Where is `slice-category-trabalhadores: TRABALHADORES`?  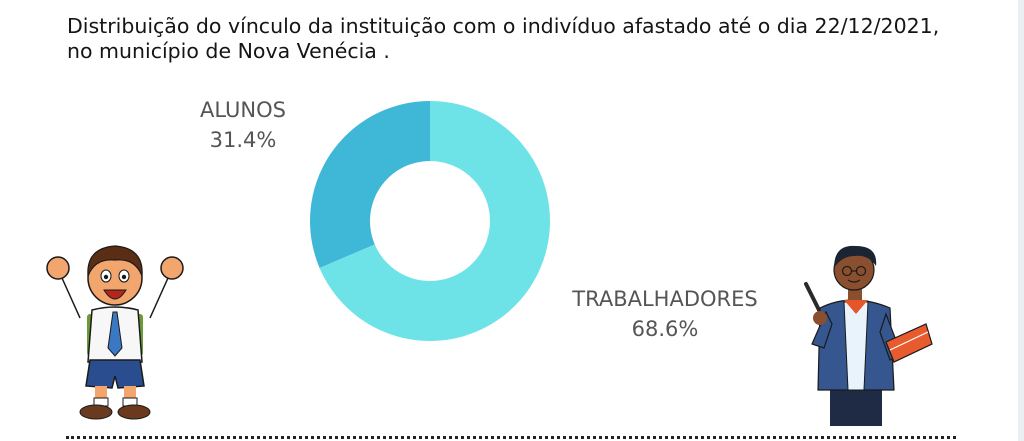 slice-category-trabalhadores: TRABALHADORES is located at coordinates (665, 299).